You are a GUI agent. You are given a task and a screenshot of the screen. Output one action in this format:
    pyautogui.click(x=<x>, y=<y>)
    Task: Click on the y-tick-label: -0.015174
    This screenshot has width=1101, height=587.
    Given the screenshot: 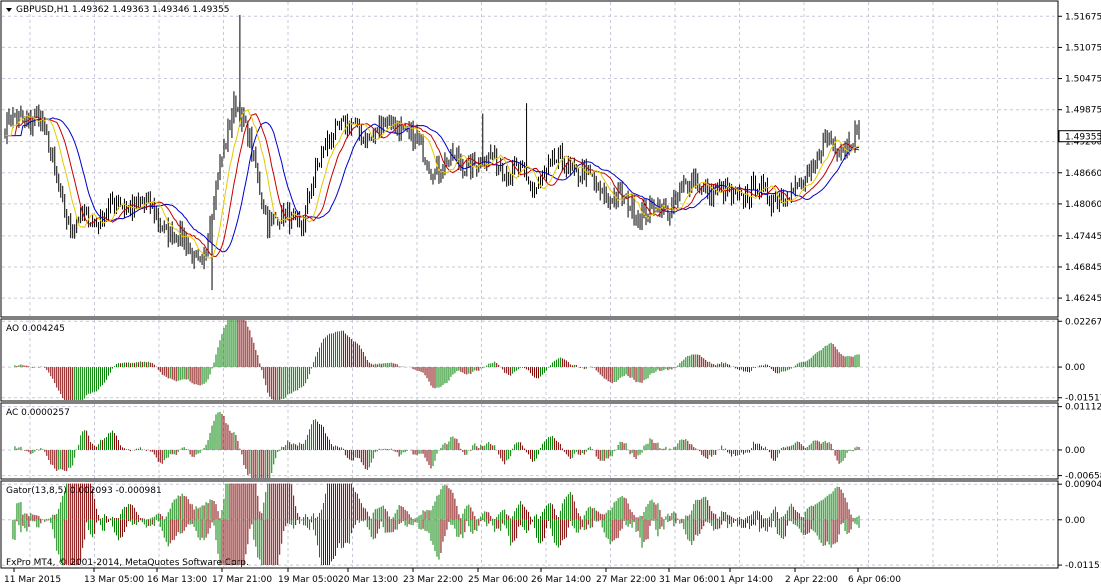 What is the action you would take?
    pyautogui.click(x=1083, y=399)
    